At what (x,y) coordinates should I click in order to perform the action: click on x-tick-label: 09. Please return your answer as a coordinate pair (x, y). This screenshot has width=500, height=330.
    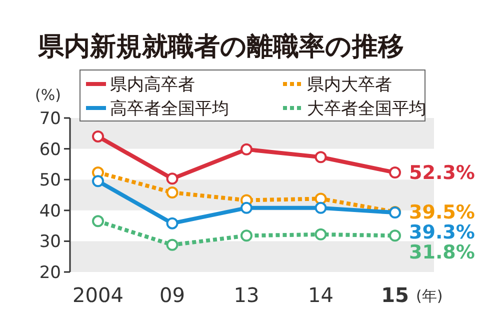
    Looking at the image, I should click on (172, 295).